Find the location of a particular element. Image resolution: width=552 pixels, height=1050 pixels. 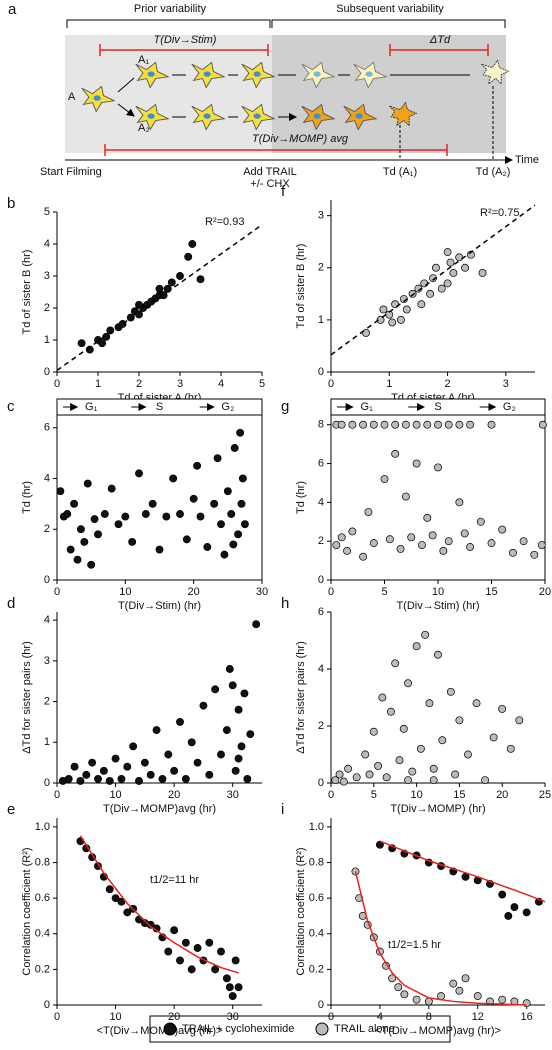

legend-swatch is located at coordinates (322, 1029).